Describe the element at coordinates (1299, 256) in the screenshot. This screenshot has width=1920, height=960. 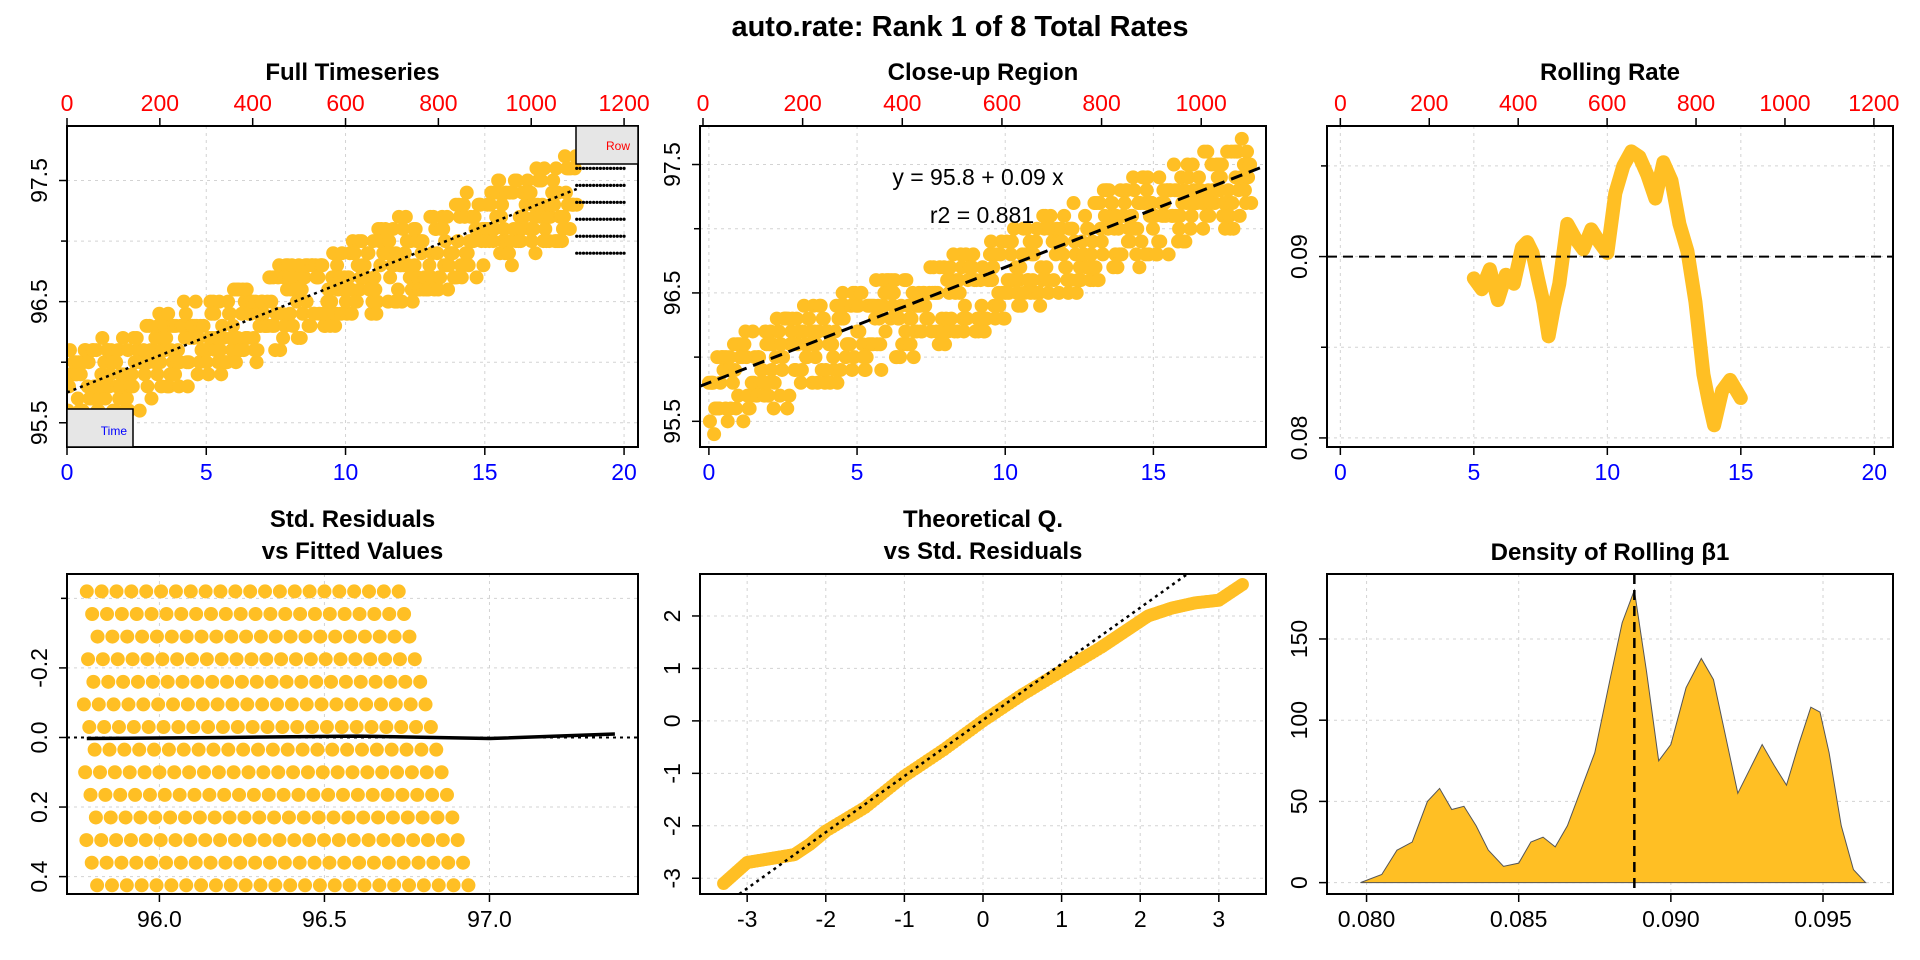
I see `y-tick-label: 0.09` at that location.